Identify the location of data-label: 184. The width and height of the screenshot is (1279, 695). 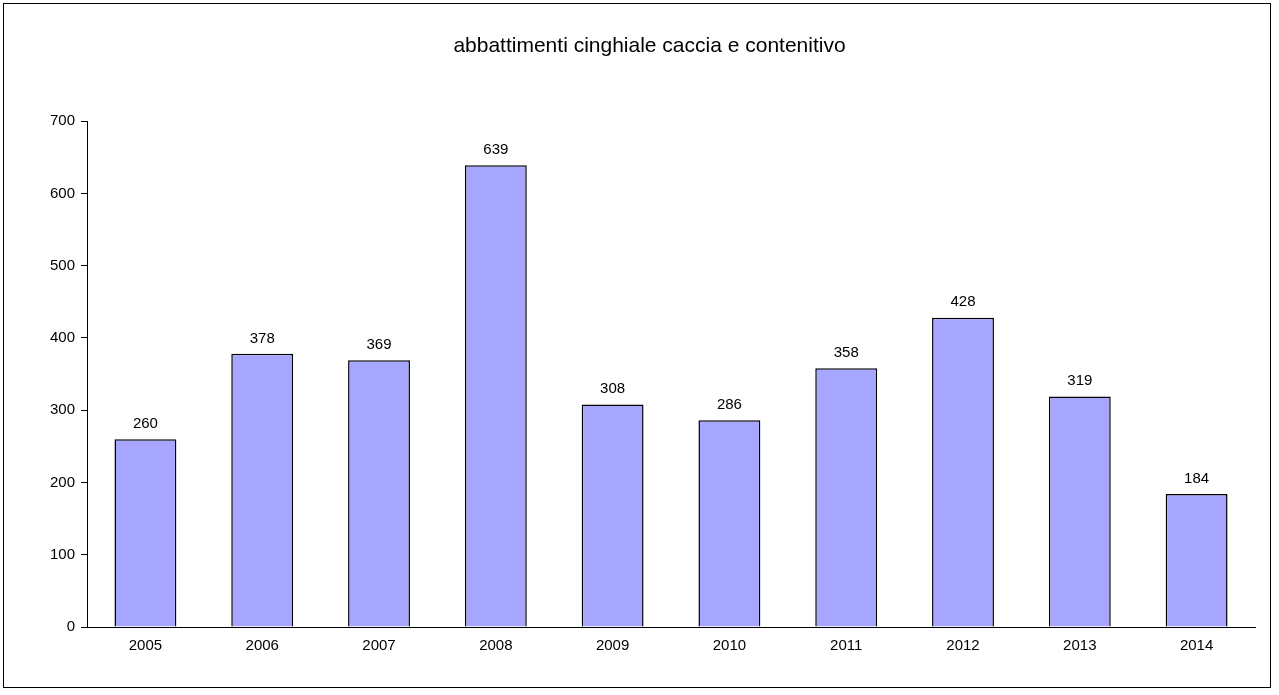
(1197, 477).